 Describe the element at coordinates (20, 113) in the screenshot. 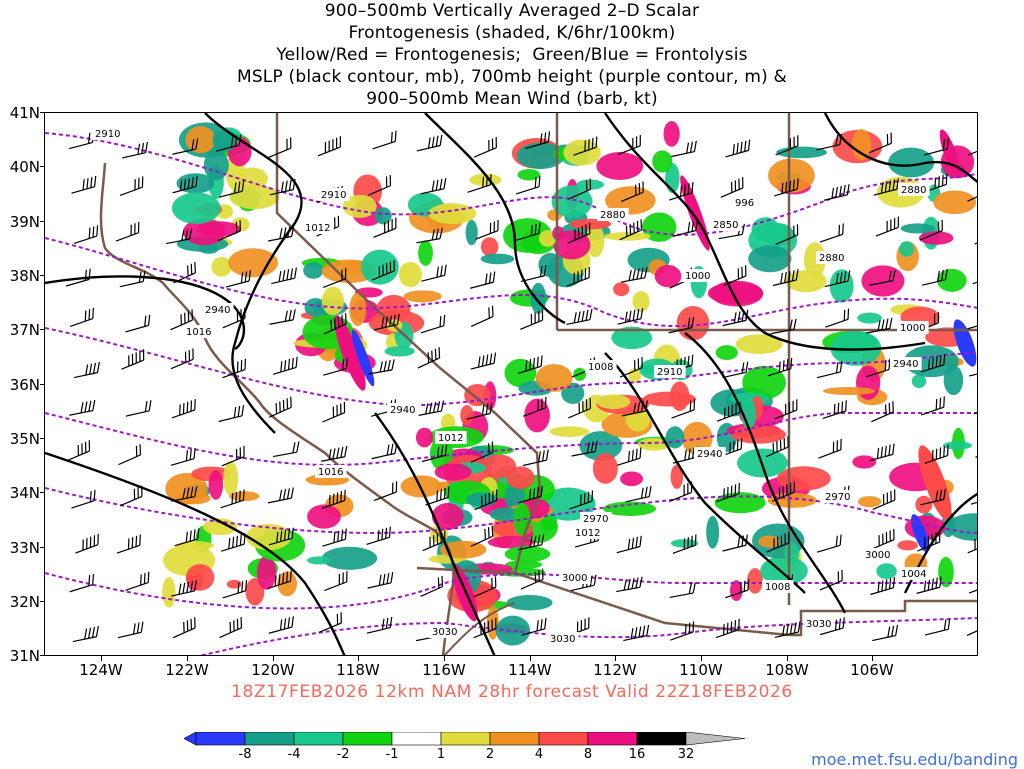

I see `lat-label: 41N` at that location.